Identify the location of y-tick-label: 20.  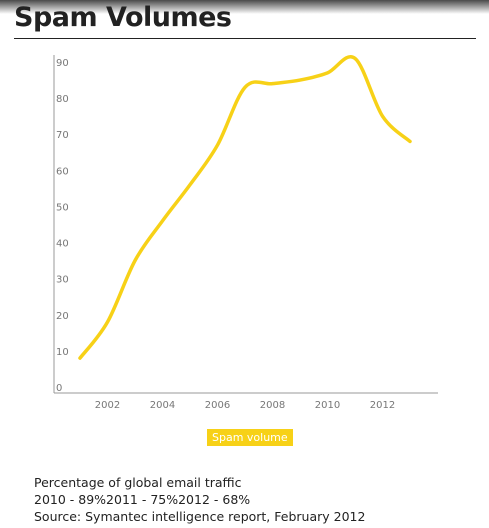
(62, 316).